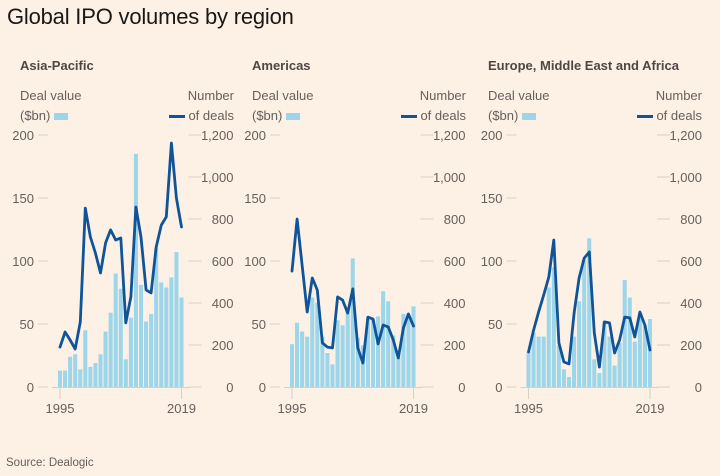 This screenshot has width=720, height=476. What do you see at coordinates (150, 16) in the screenshot?
I see `chart-title: Global IPO volumes by region` at bounding box center [150, 16].